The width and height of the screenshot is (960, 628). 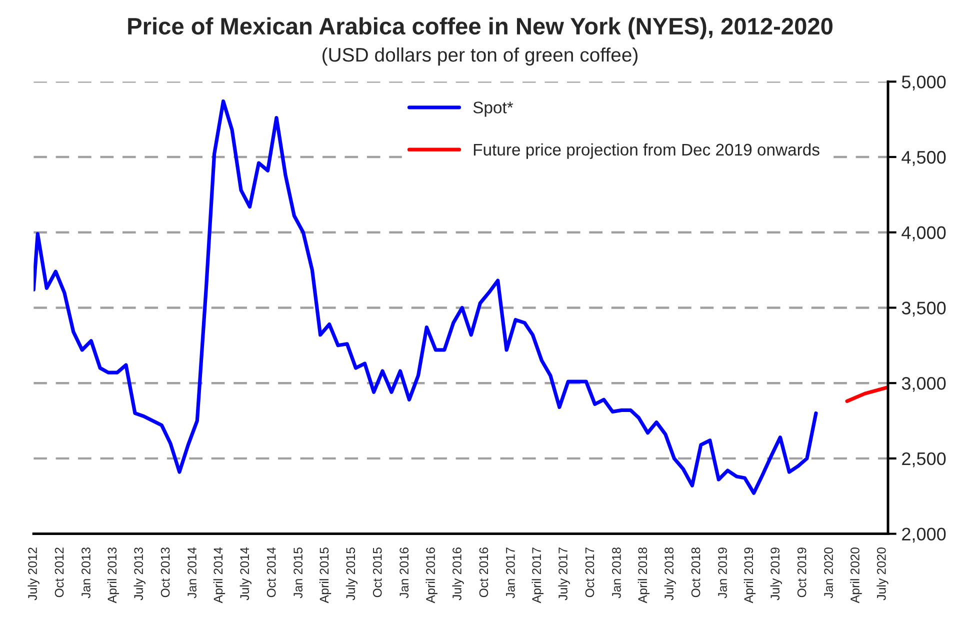 I want to click on y-tick-label: 3,000, so click(x=924, y=384).